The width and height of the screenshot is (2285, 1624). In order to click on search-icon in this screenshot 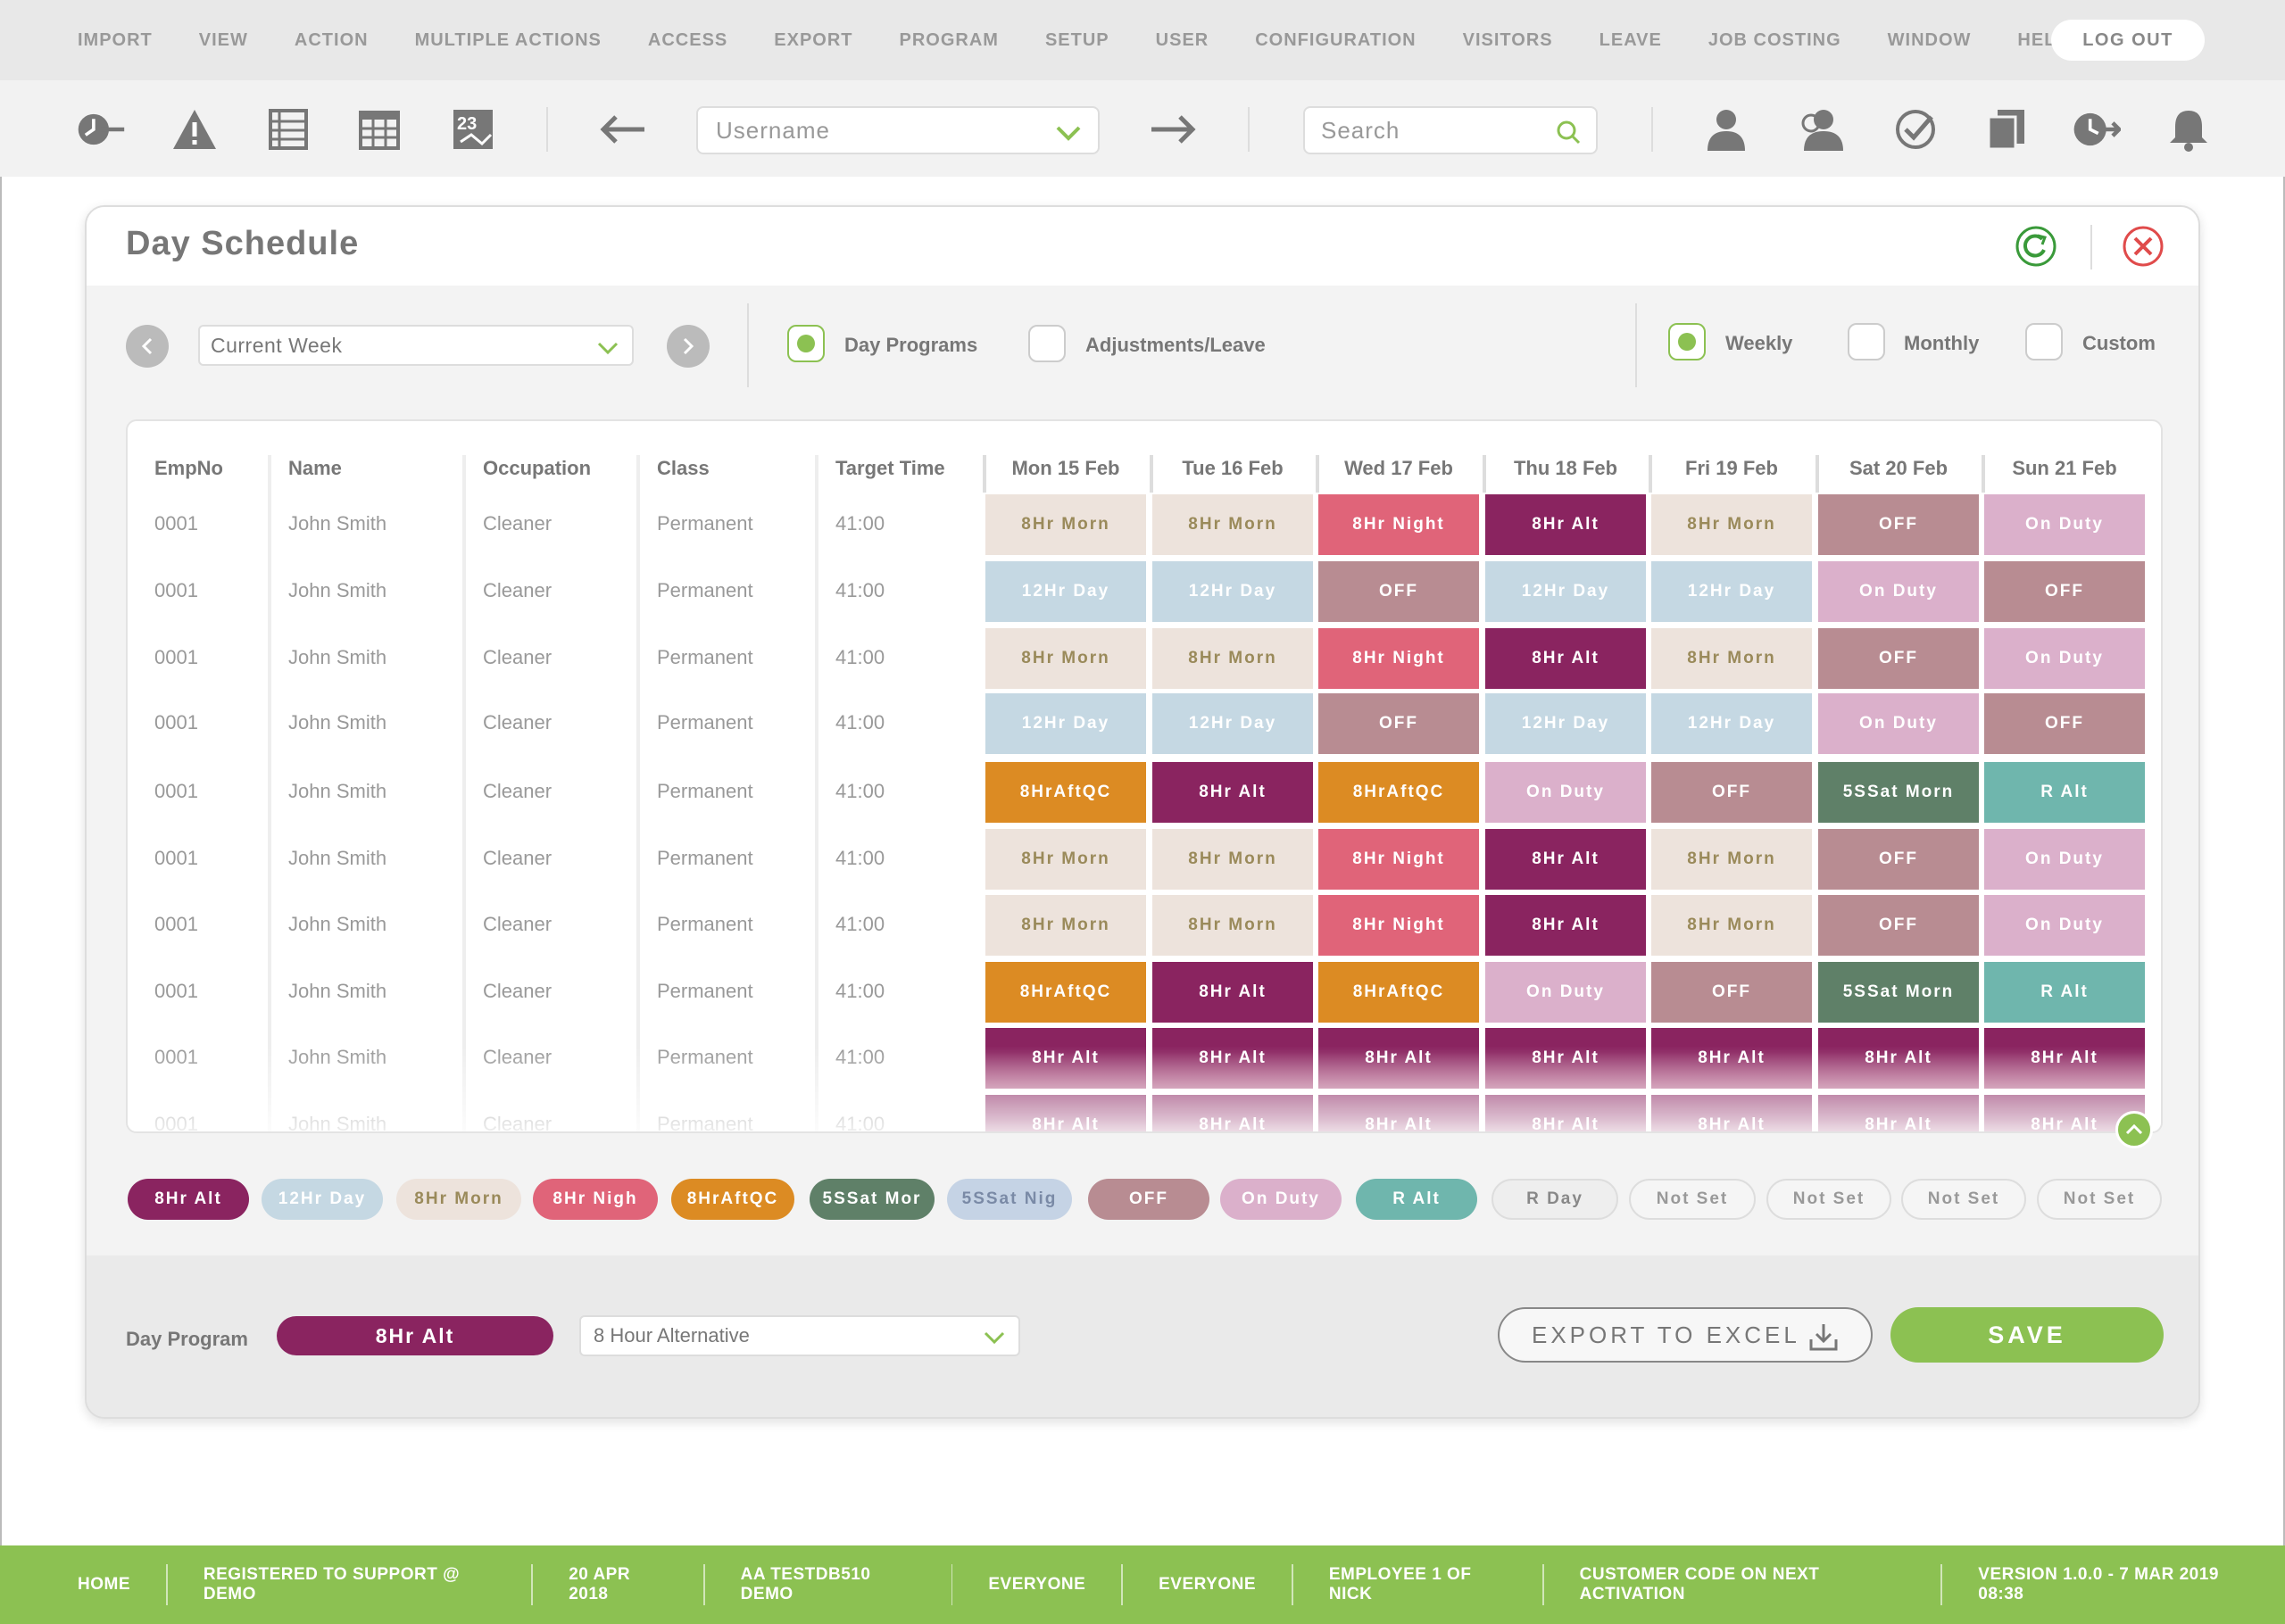, I will do `click(1568, 135)`.